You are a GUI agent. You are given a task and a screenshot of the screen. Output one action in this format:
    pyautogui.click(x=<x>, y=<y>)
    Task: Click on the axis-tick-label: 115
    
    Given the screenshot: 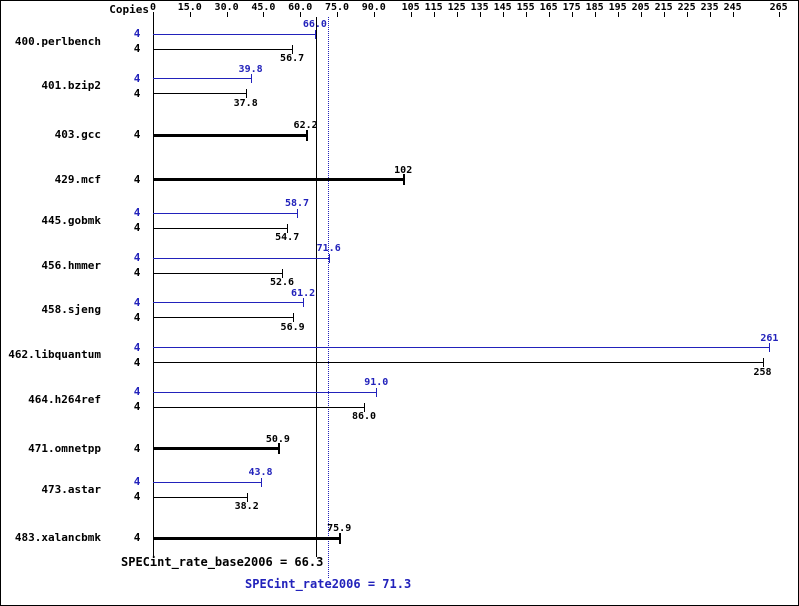 What is the action you would take?
    pyautogui.click(x=433, y=7)
    